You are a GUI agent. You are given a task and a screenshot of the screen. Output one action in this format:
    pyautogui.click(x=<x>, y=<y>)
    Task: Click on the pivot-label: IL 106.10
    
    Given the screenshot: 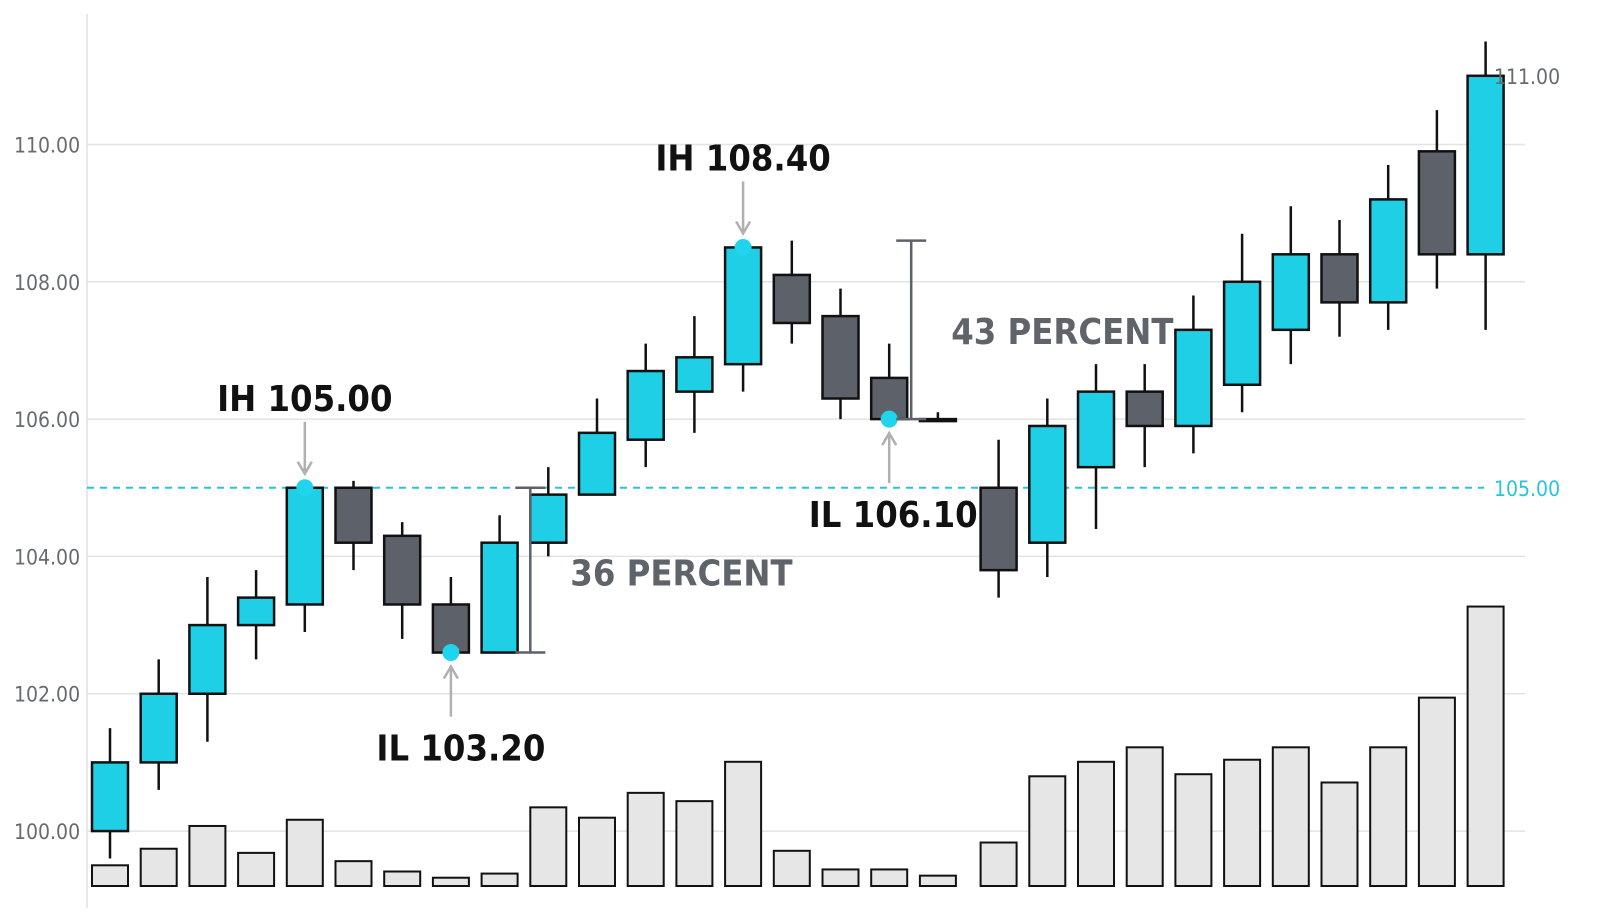 What is the action you would take?
    pyautogui.click(x=893, y=515)
    